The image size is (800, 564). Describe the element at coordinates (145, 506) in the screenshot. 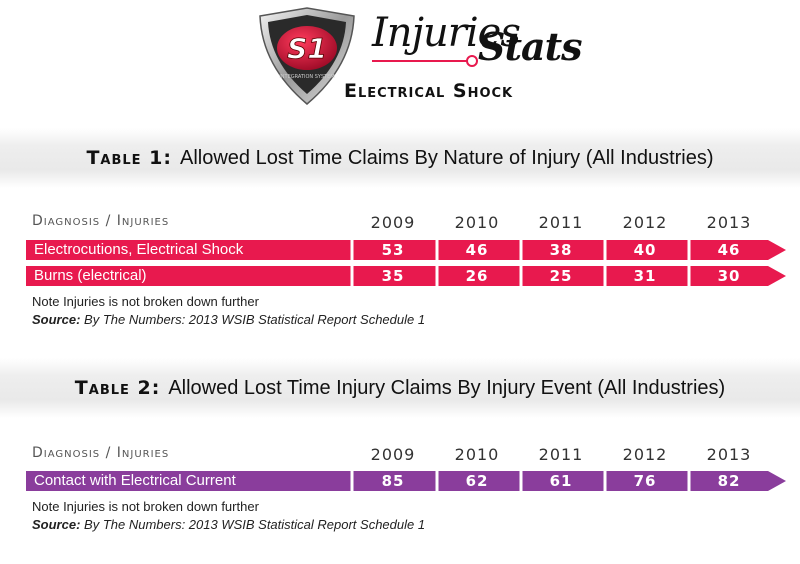

I see `table2-note: Note Injuries is not broken down further` at that location.